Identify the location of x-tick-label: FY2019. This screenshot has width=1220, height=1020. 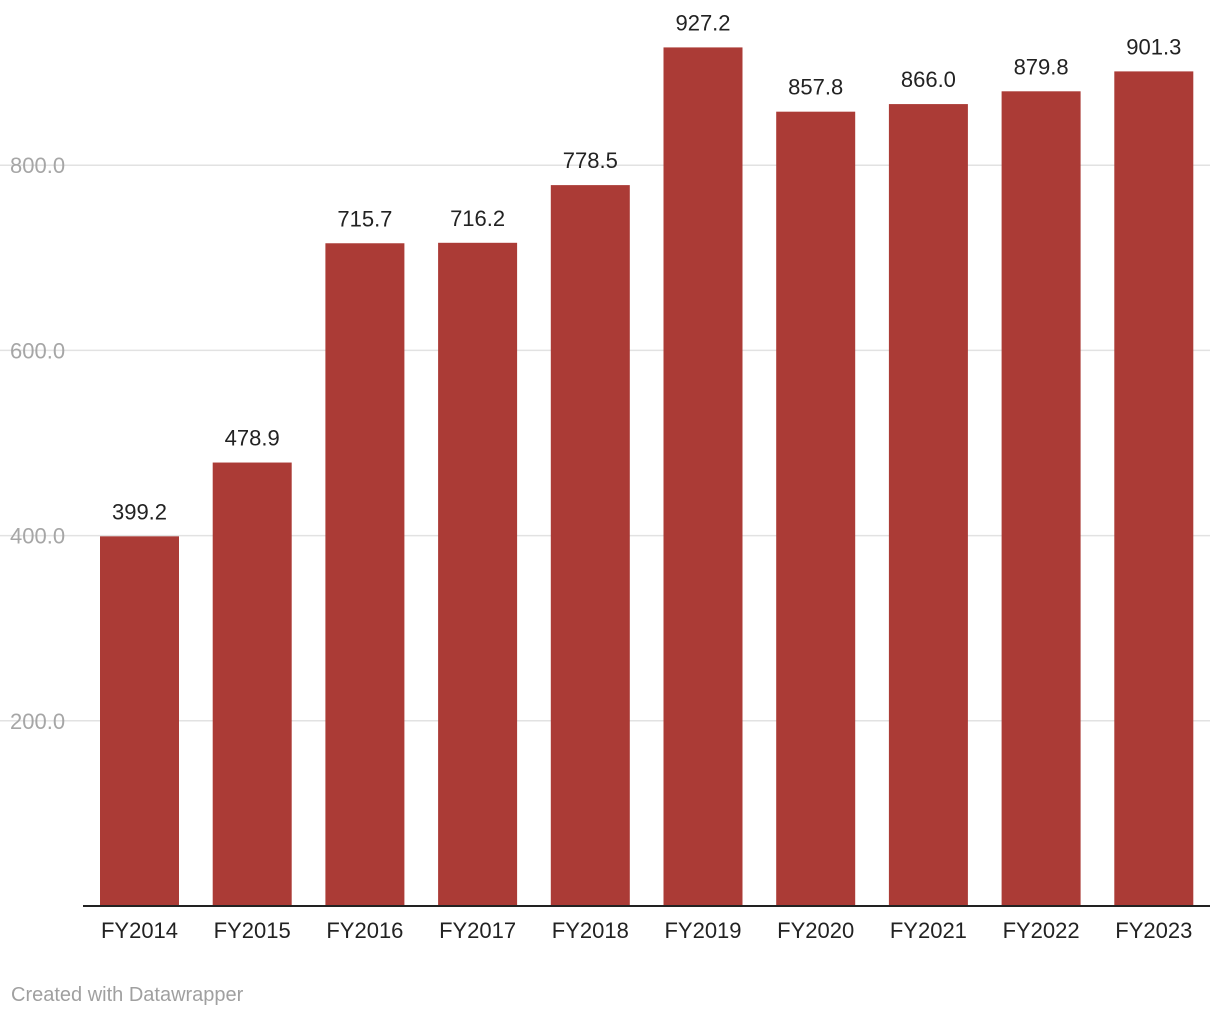
(702, 930).